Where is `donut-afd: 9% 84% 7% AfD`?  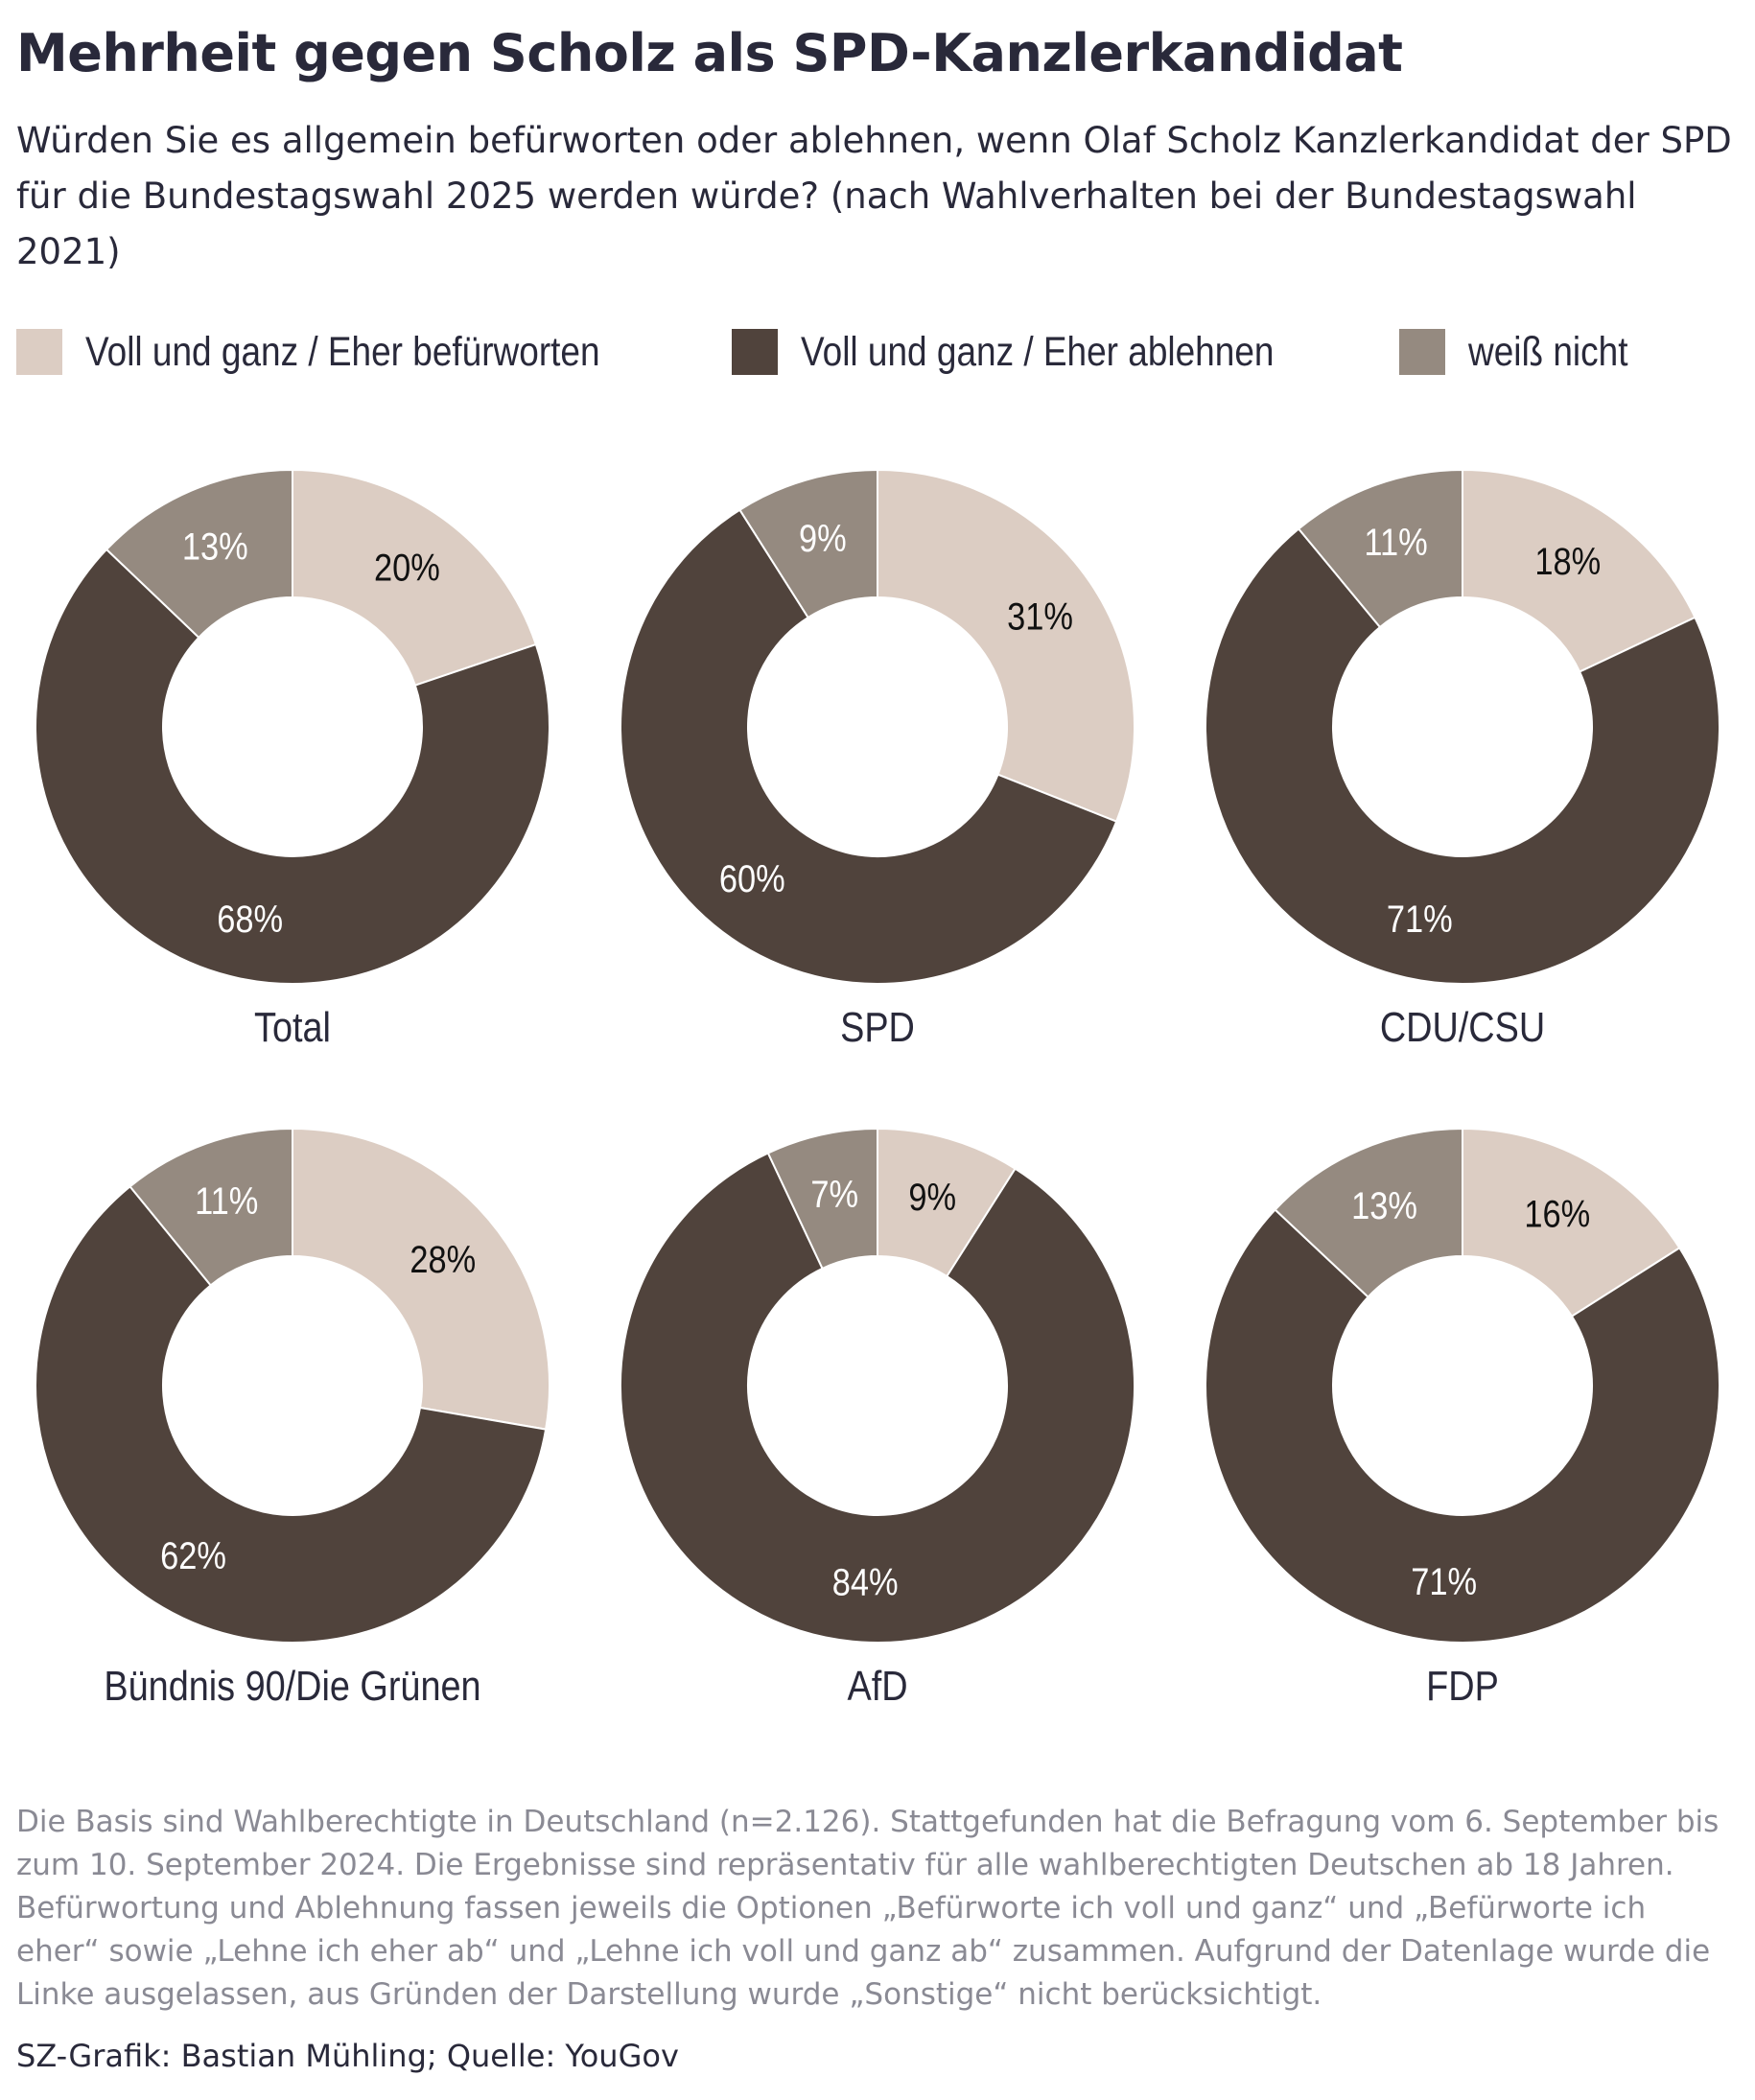 donut-afd: 9% 84% 7% AfD is located at coordinates (878, 1418).